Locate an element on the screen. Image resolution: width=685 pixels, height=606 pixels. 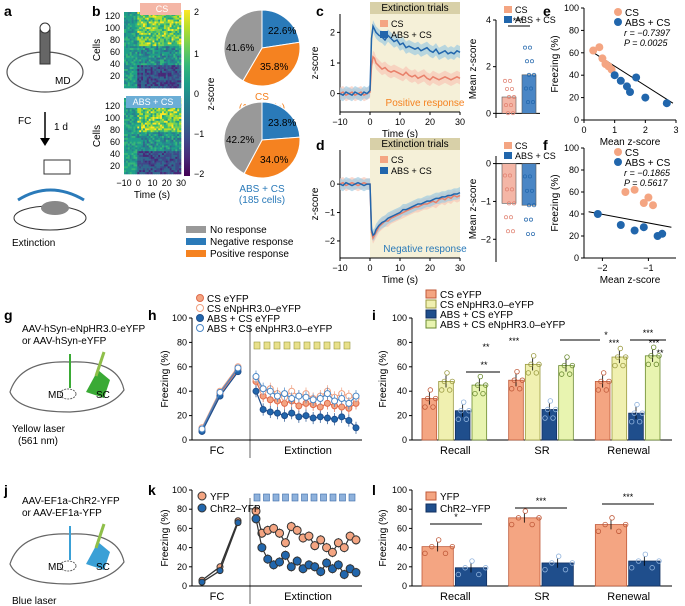
panel-label-j: j is located at coordinates (5, 490).